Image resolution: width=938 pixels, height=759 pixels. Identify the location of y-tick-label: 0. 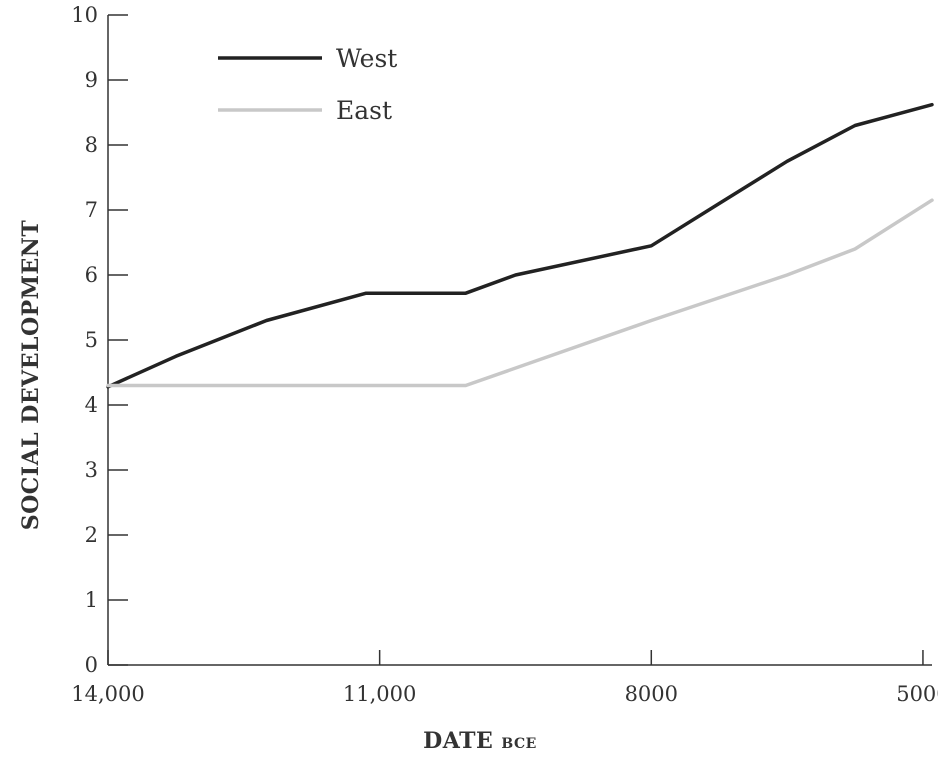
(91, 665).